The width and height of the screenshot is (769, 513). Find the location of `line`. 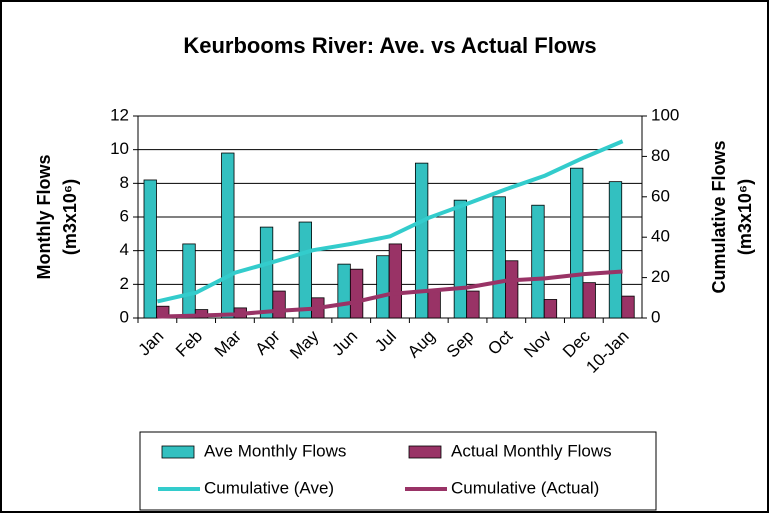

line is located at coordinates (390, 294).